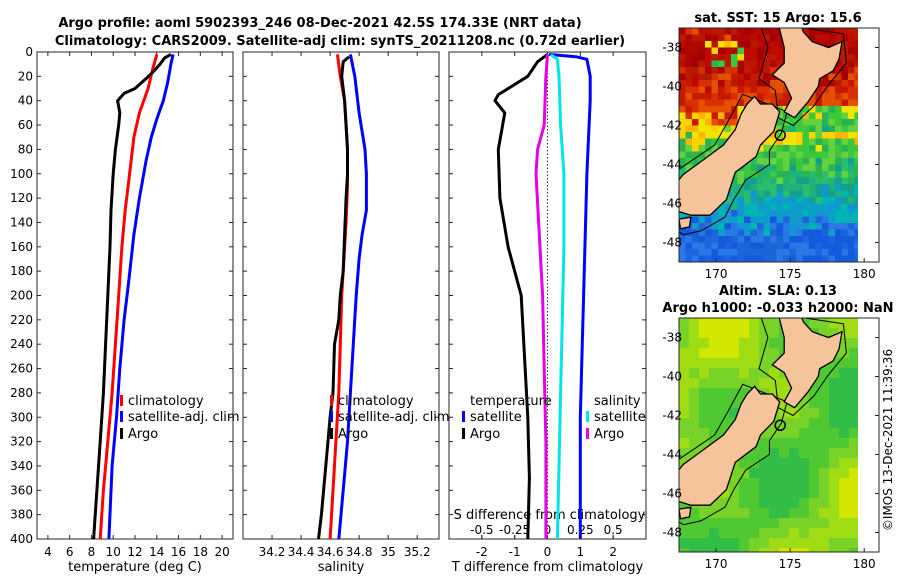  I want to click on legend-label-s-argo: Argo, so click(609, 434).